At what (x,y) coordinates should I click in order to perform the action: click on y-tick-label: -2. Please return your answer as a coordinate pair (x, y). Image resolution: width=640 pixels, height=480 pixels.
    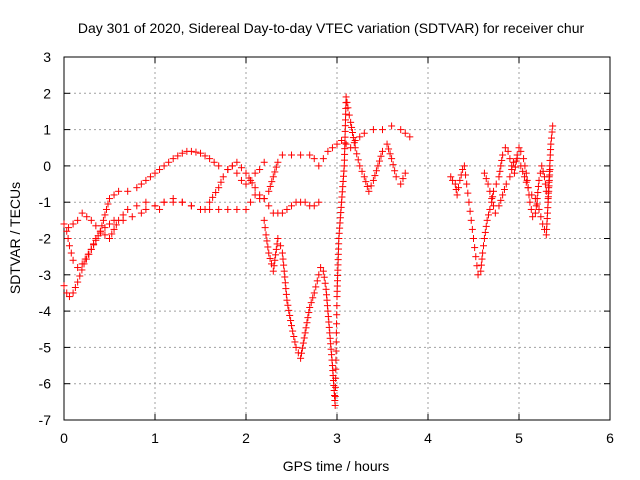
    Looking at the image, I should click on (45, 239).